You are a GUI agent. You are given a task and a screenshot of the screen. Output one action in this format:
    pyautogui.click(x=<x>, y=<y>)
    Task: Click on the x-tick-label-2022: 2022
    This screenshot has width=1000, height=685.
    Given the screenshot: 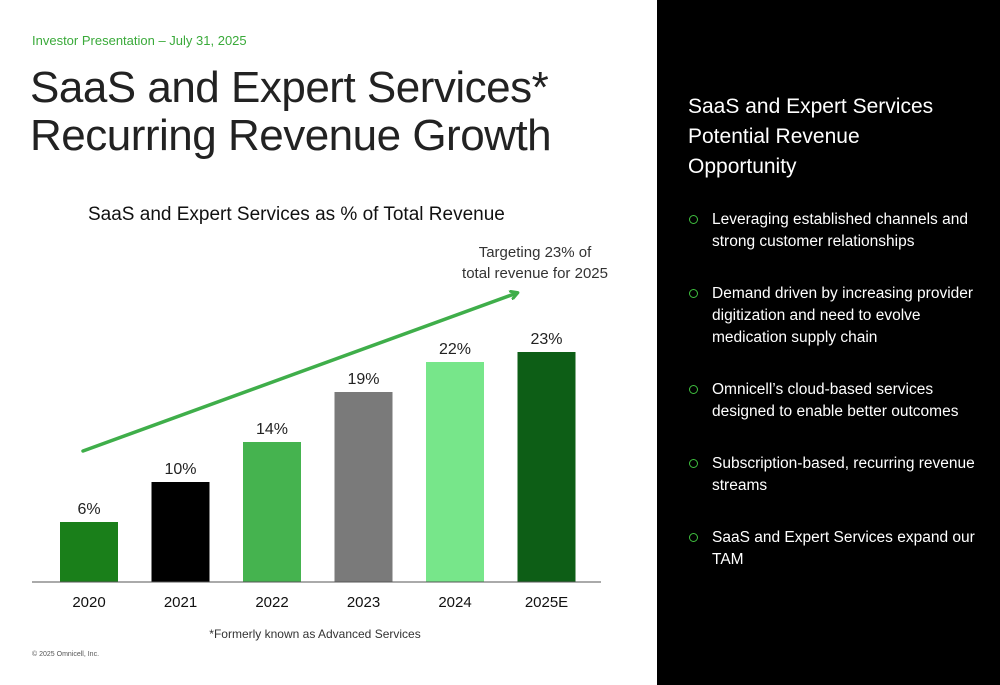 What is the action you would take?
    pyautogui.click(x=271, y=602)
    